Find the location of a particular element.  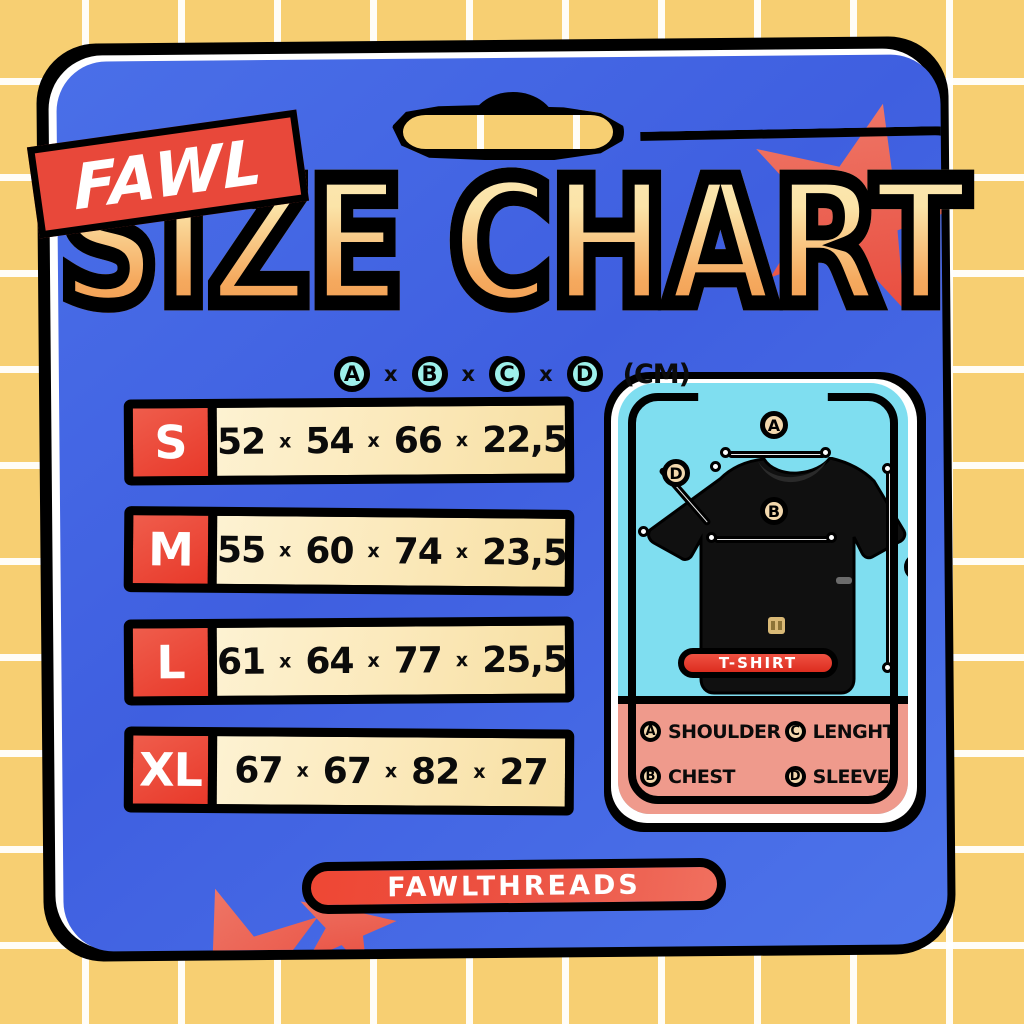

fawl-brand-badge-label: FAWL is located at coordinates (168, 174).